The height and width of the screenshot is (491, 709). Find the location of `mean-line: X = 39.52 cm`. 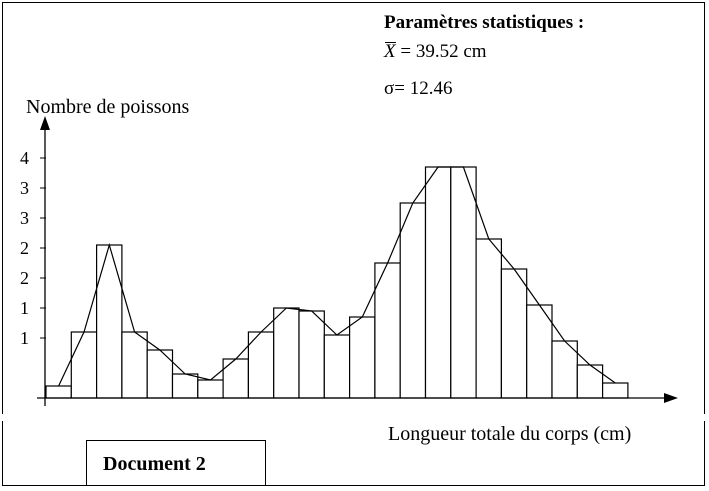

mean-line: X = 39.52 cm is located at coordinates (435, 52).